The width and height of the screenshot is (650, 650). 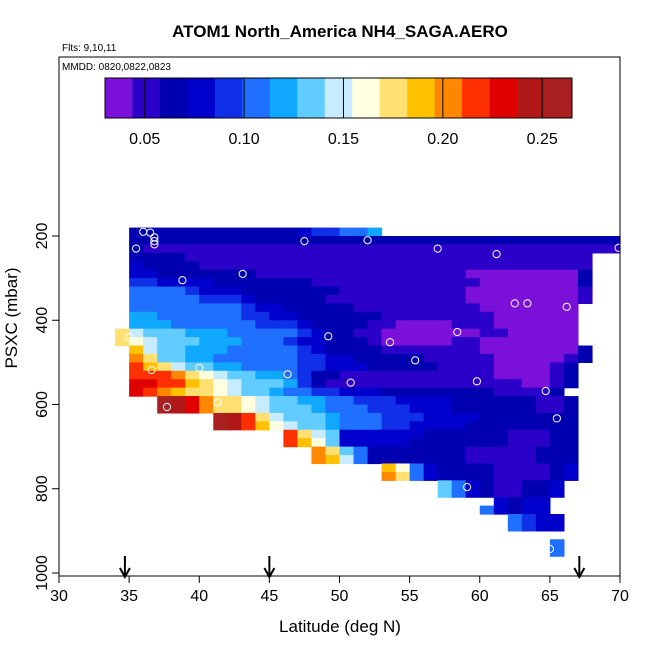 What do you see at coordinates (116, 67) in the screenshot?
I see `dates-label: MMDD: 0820,0822,0823` at bounding box center [116, 67].